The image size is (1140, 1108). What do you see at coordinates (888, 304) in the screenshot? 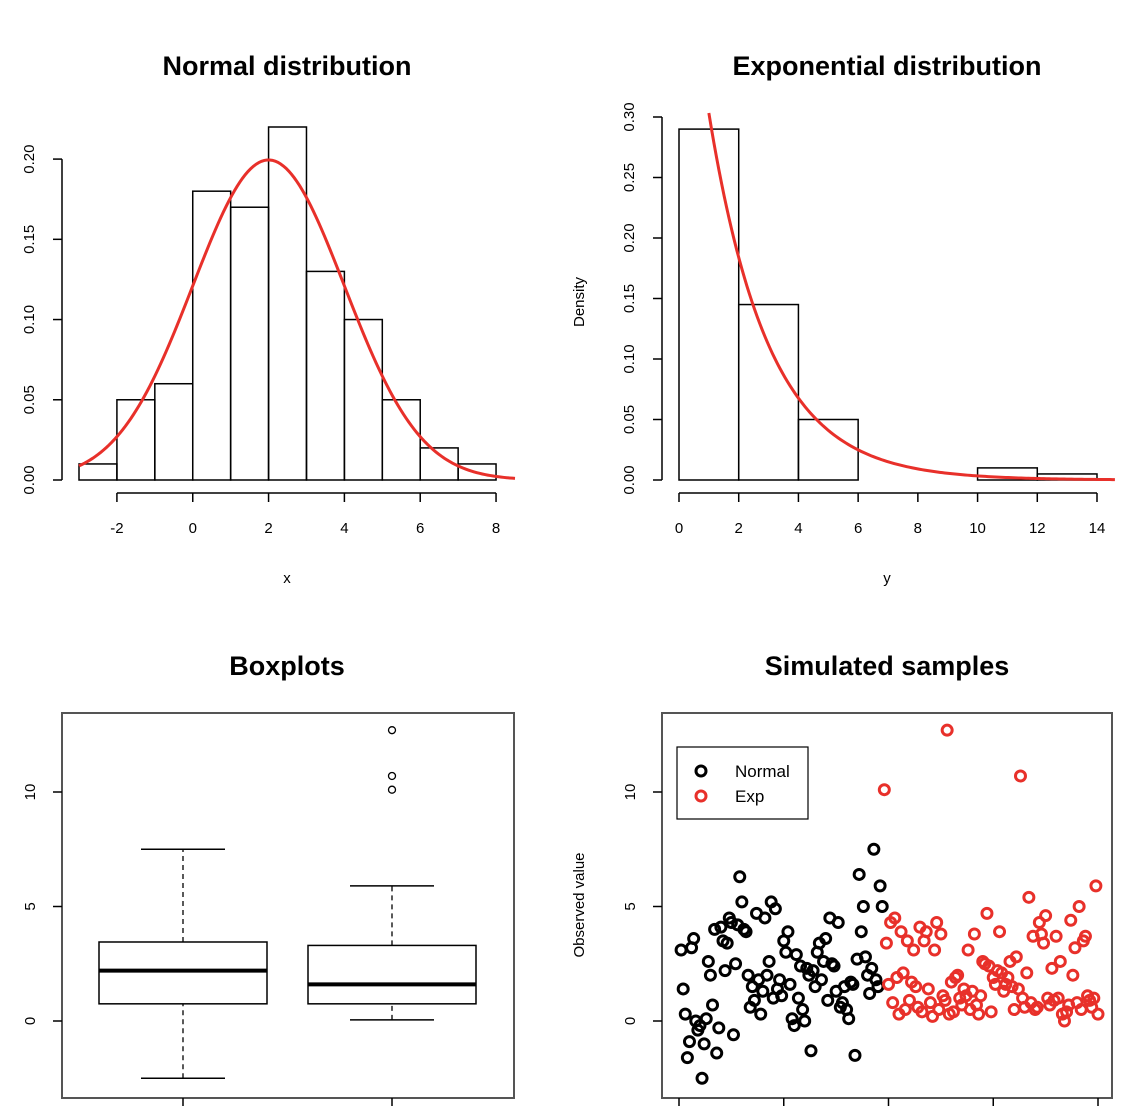
I see `exponential-histogram-bars` at bounding box center [888, 304].